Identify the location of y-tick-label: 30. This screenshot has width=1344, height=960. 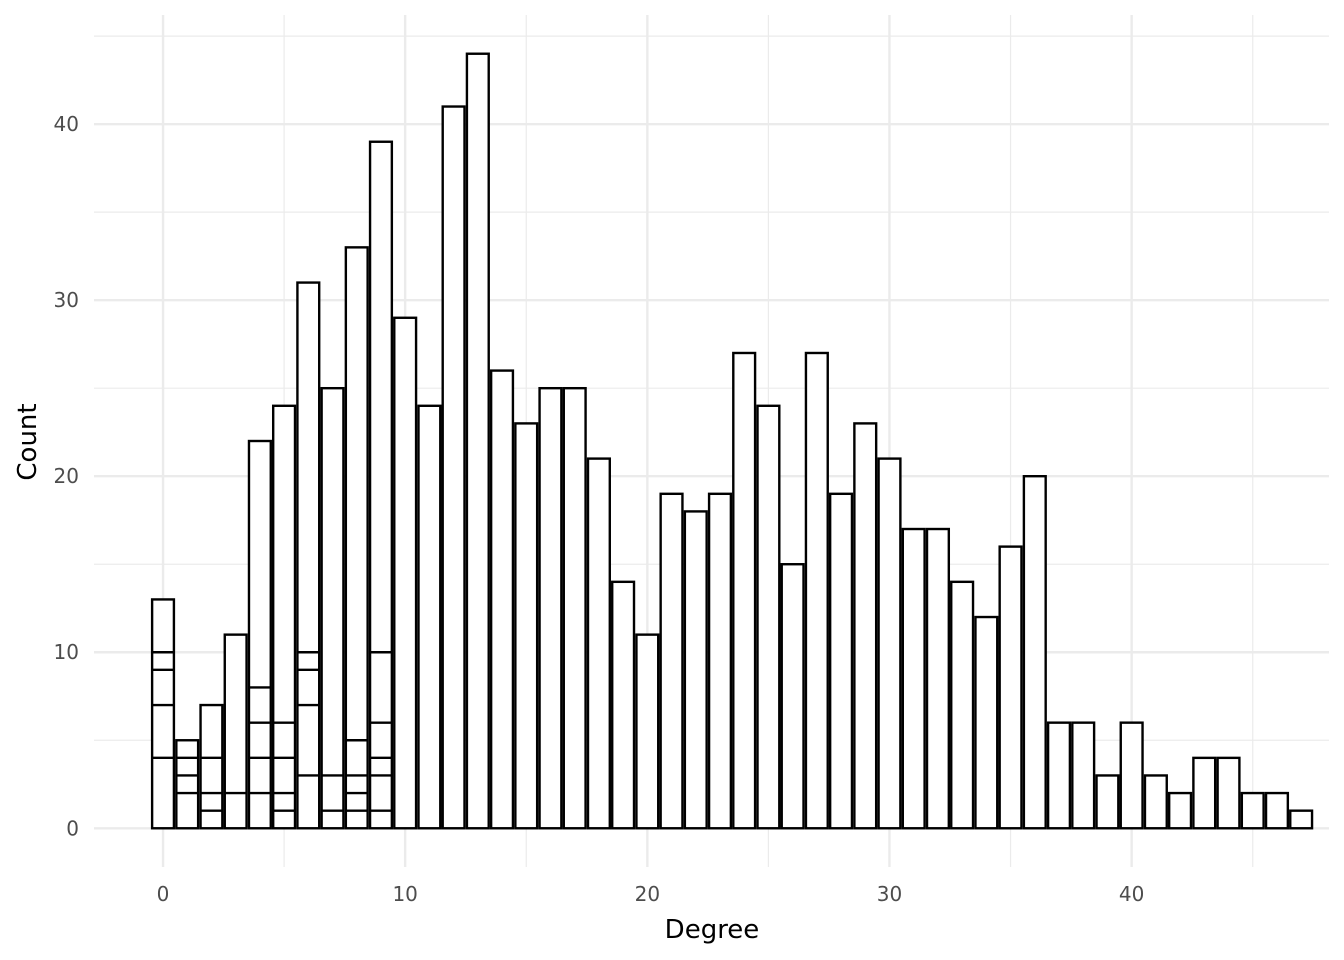
(66, 300).